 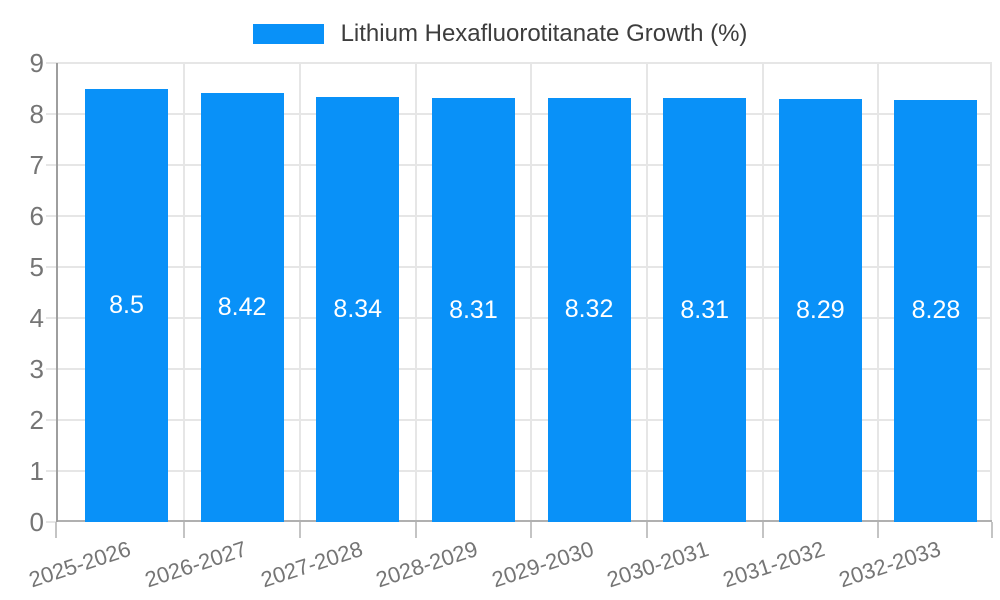 I want to click on y-tick-label: 1, so click(x=36, y=471).